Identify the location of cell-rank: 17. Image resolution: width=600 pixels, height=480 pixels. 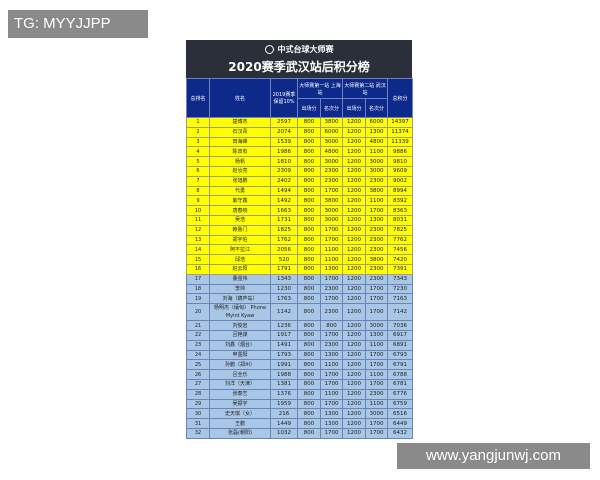
(198, 279).